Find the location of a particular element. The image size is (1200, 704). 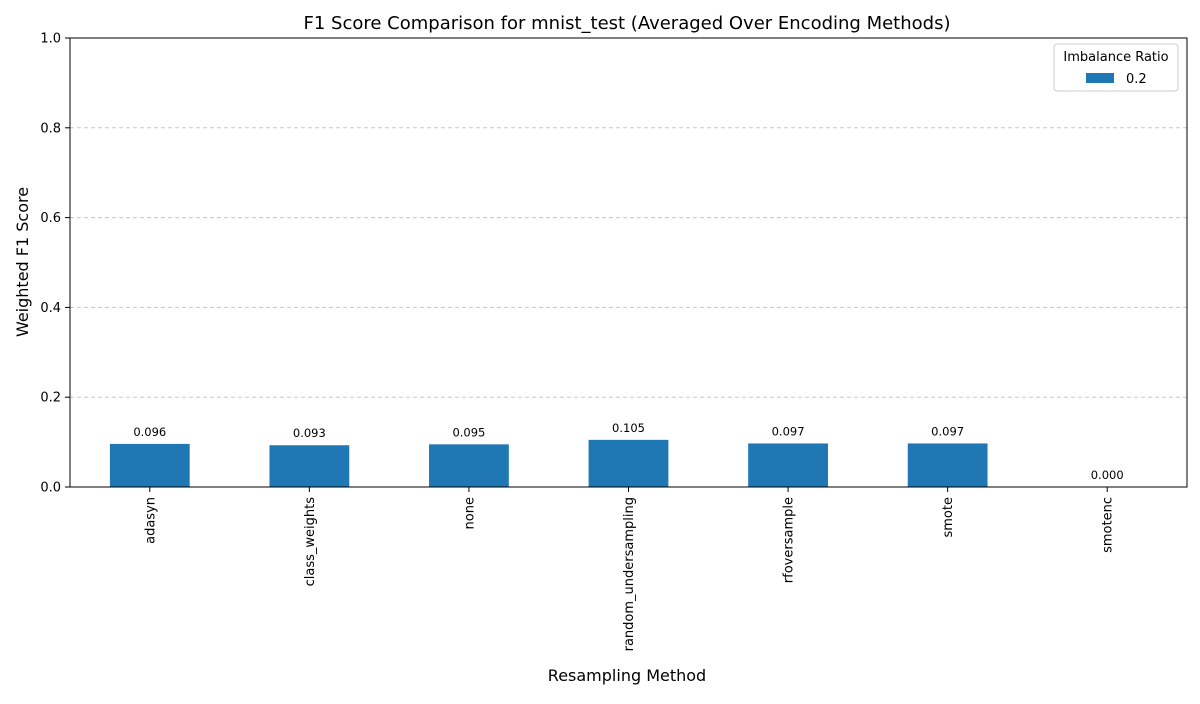

x-tick-label: smotenc is located at coordinates (1108, 525).